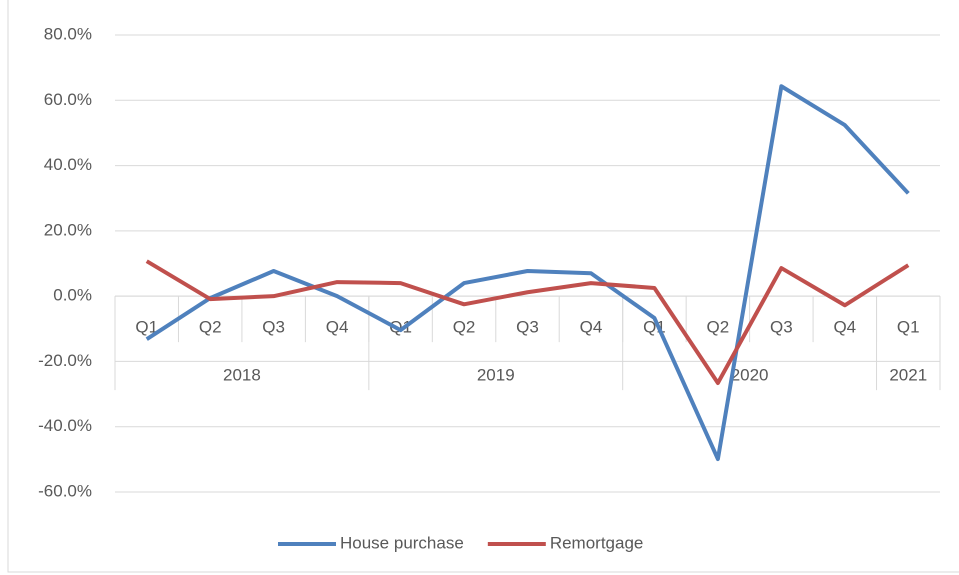  I want to click on y-tick-label: 20.0%, so click(68, 229).